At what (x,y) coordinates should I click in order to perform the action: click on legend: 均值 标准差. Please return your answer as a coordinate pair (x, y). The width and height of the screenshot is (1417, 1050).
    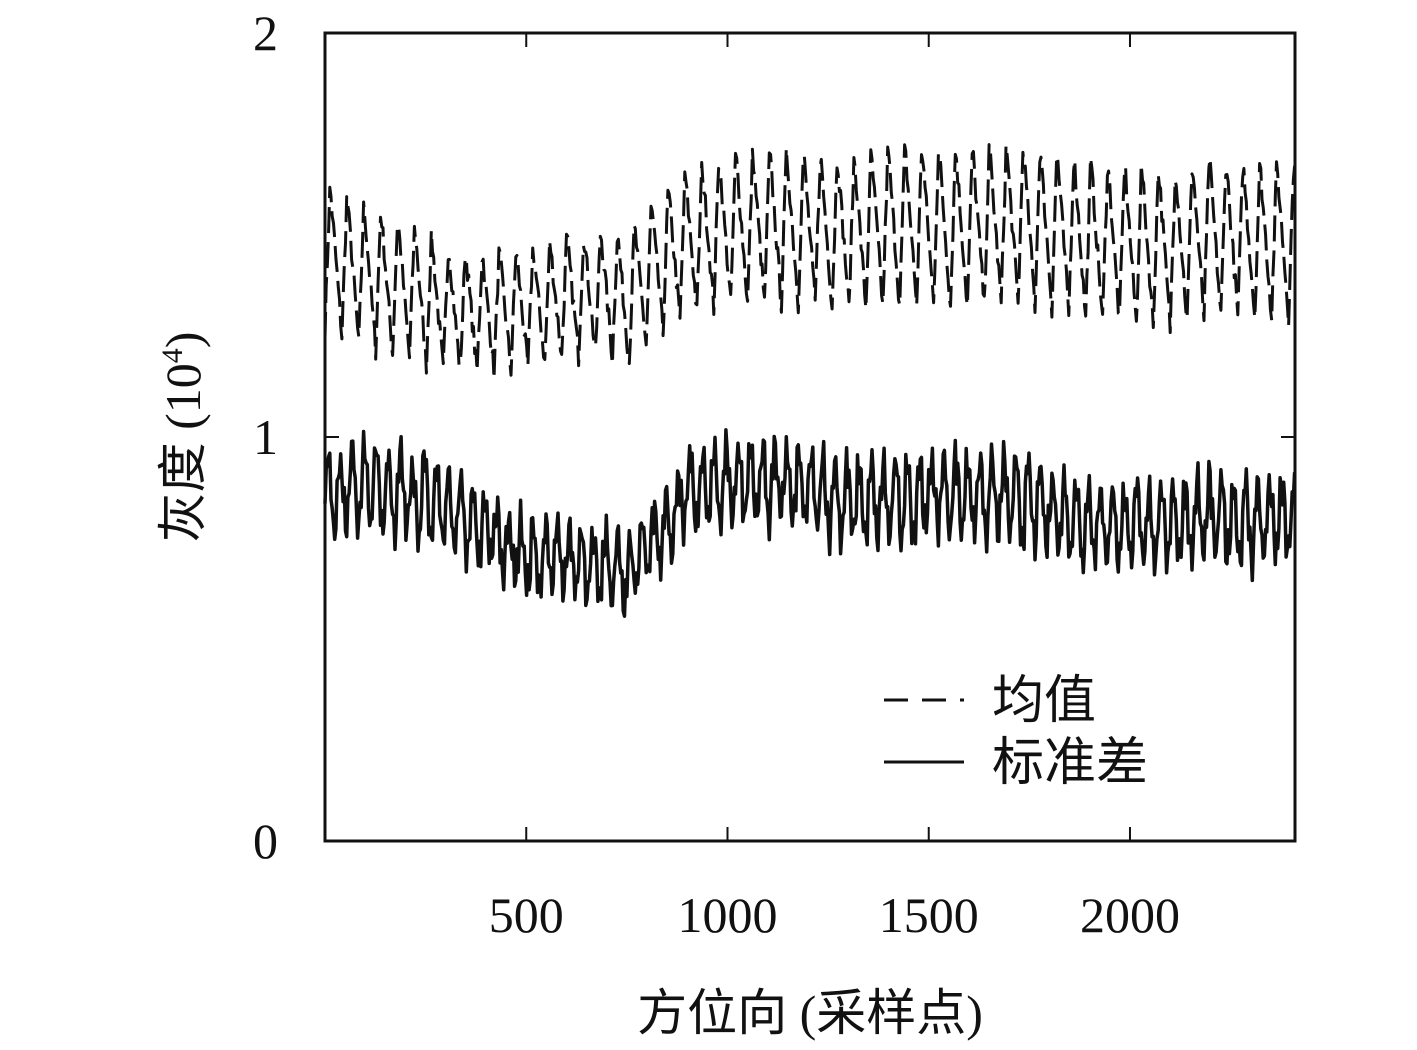
    Looking at the image, I should click on (1016, 732).